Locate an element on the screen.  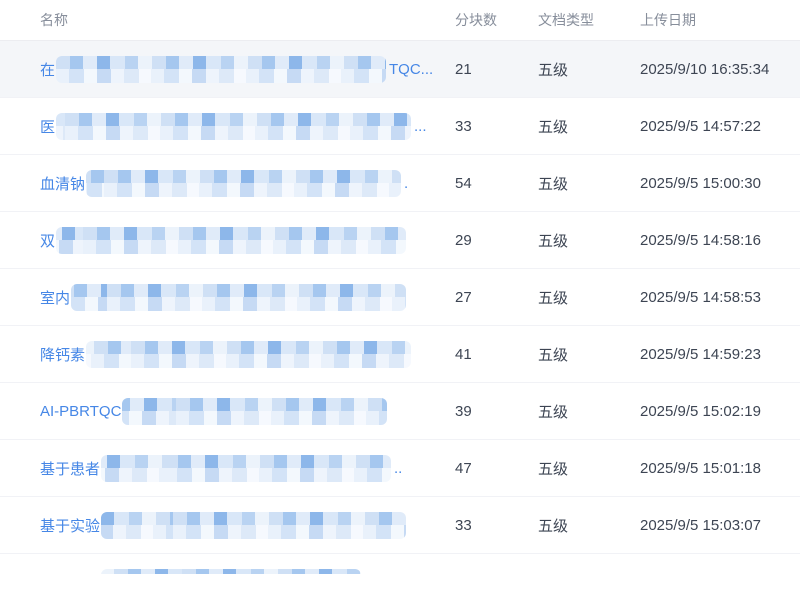
chunk-count-value: 54 is located at coordinates (463, 183).